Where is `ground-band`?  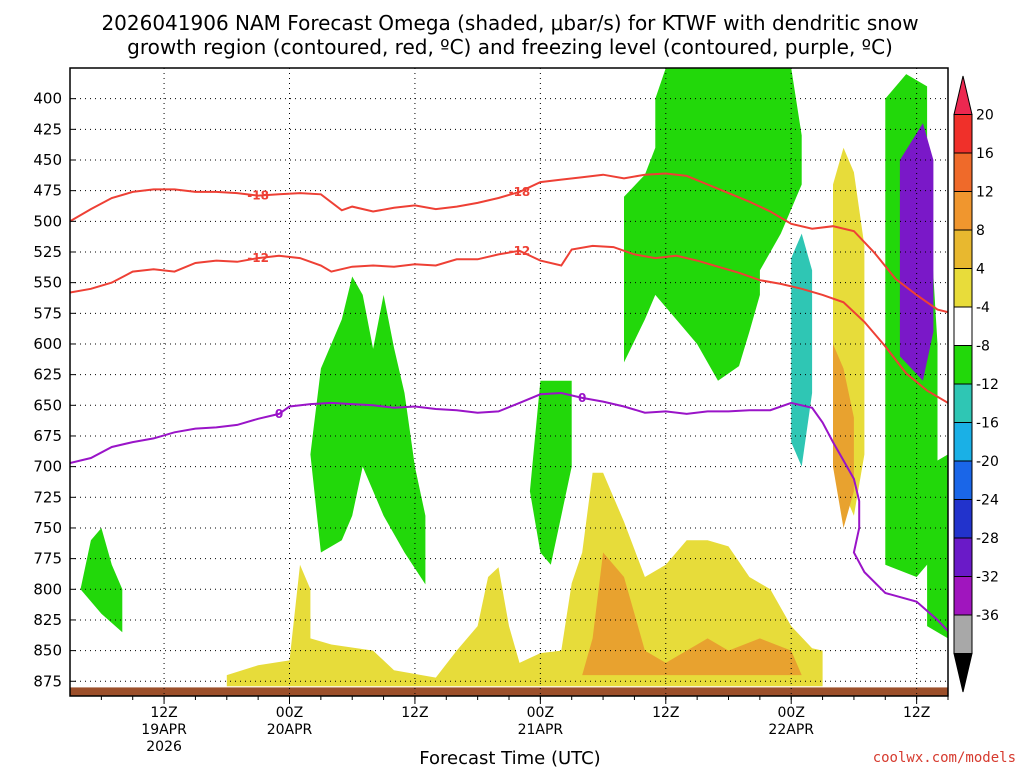
ground-band is located at coordinates (509, 691).